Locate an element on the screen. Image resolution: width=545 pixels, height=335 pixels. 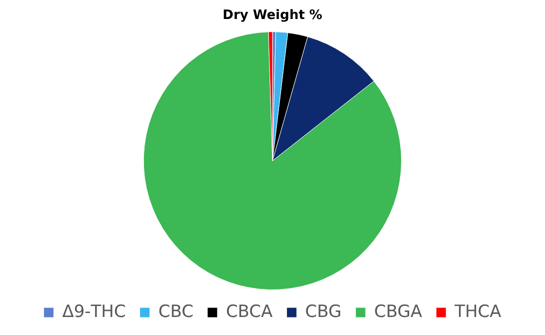
legend-label: CBCA is located at coordinates (250, 312).